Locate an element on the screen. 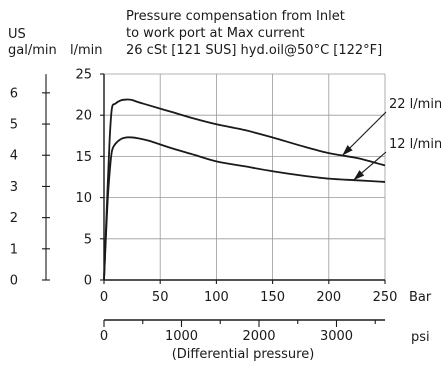 The width and height of the screenshot is (441, 366). x-tick-label-4: 200 is located at coordinates (328, 297).